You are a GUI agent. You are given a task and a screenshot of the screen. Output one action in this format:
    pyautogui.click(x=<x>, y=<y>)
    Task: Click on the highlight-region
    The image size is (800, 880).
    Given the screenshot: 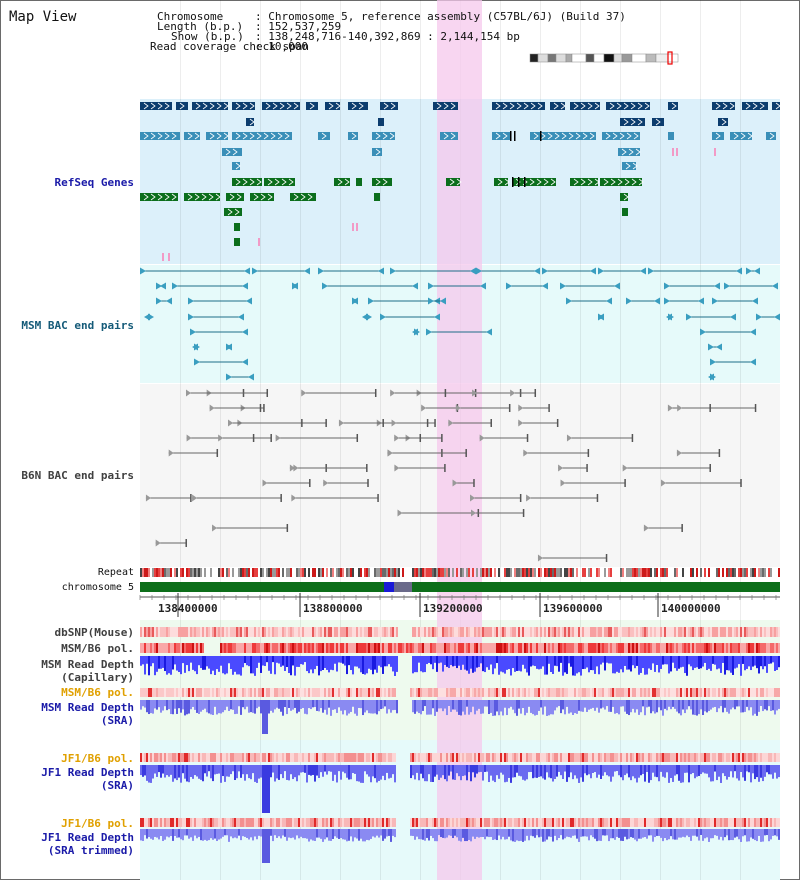 What is the action you would take?
    pyautogui.click(x=459, y=440)
    